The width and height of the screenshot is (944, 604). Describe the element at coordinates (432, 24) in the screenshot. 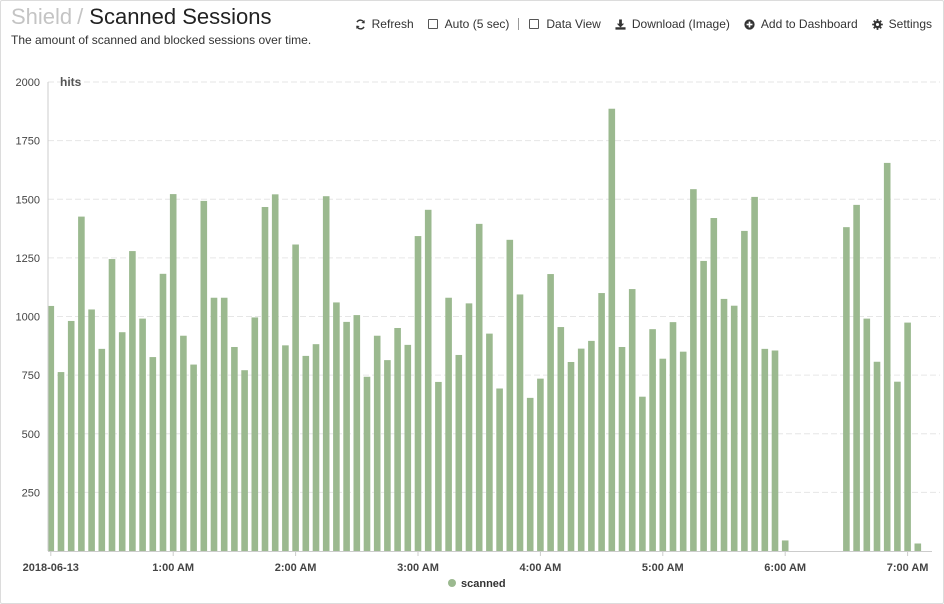

I see `auto-refresh-checkbox` at that location.